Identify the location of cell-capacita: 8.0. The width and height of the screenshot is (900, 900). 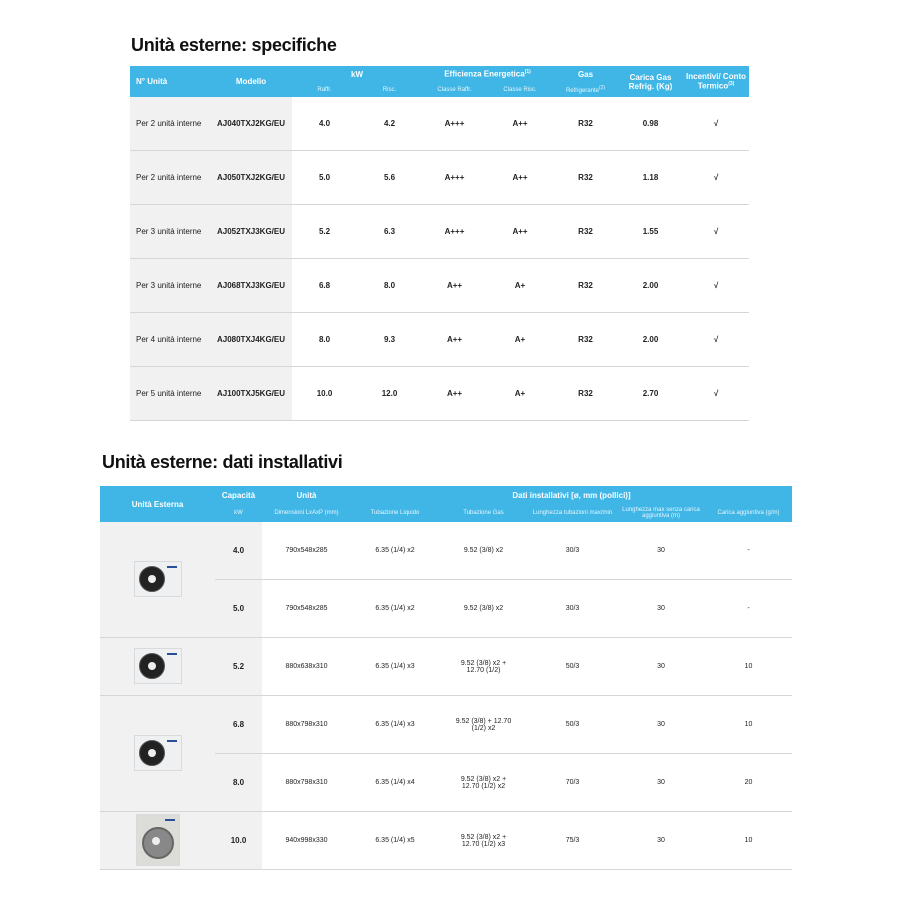
(238, 782).